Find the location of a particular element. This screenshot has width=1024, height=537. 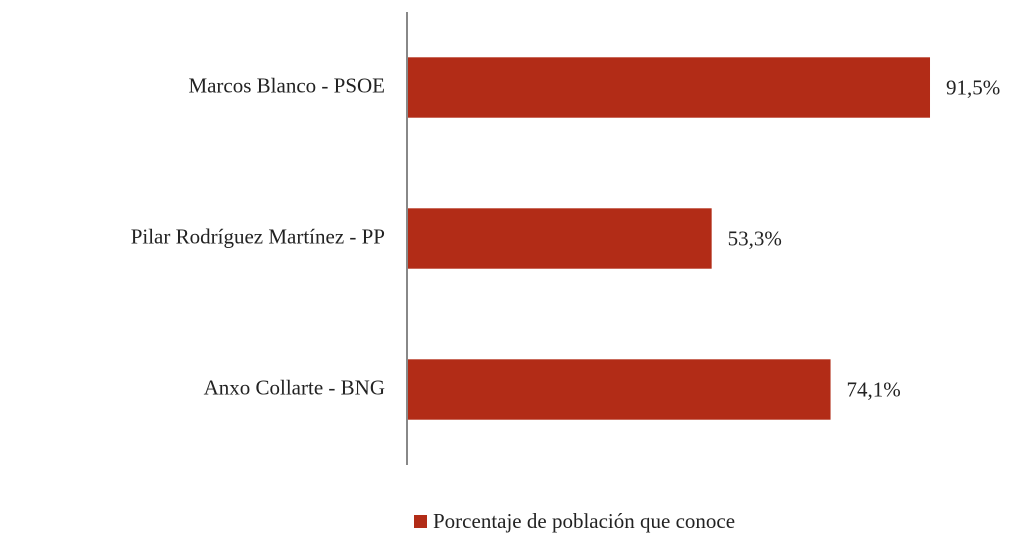

data-label: 53,3% is located at coordinates (755, 238).